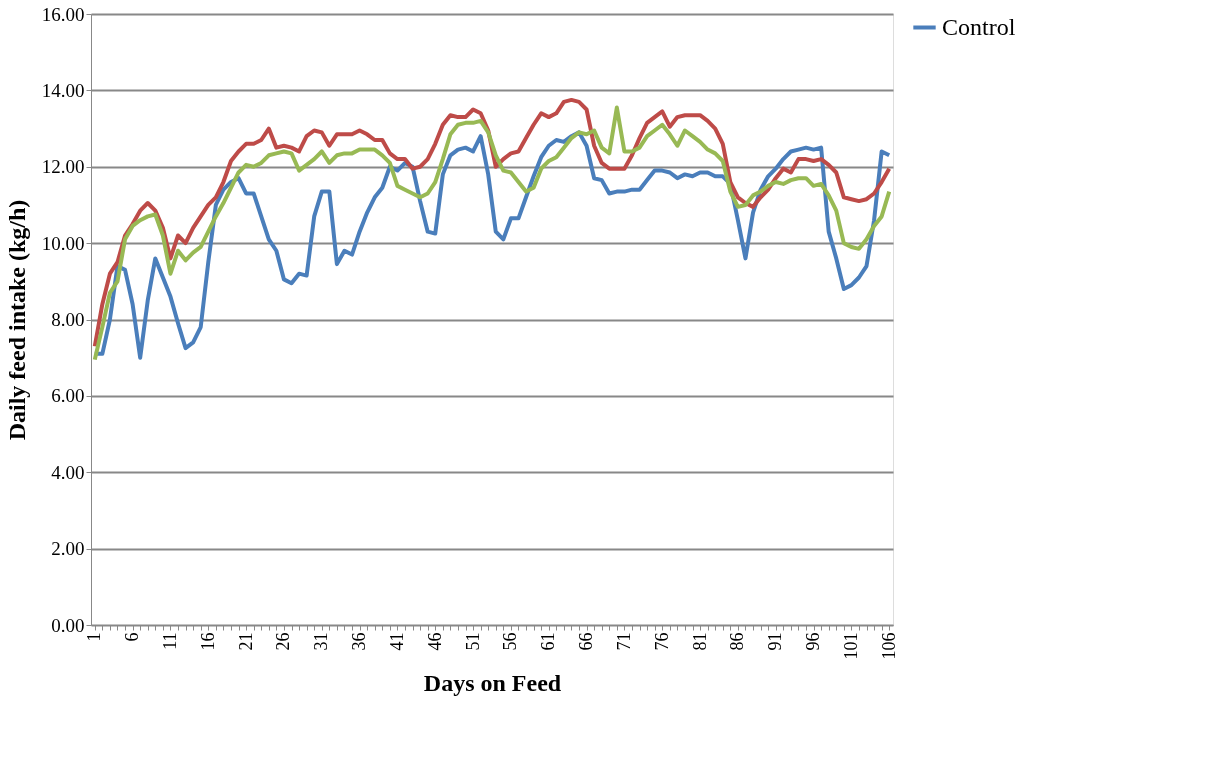  What do you see at coordinates (510, 641) in the screenshot?
I see `x-tick-label: 56` at bounding box center [510, 641].